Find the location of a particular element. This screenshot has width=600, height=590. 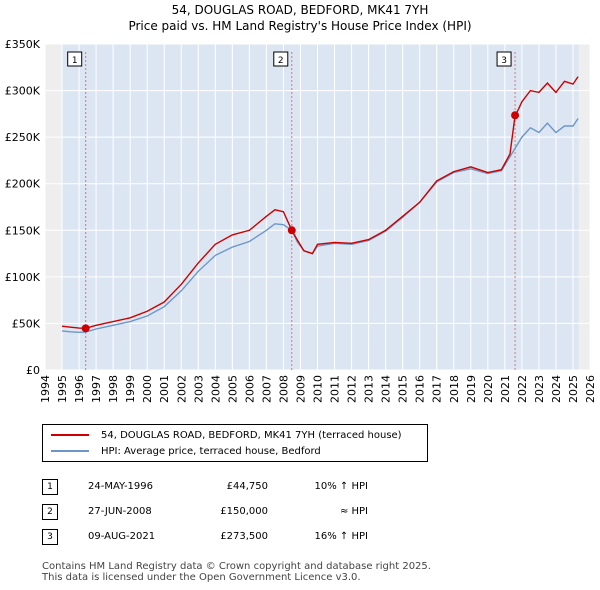

x-tick-label: 2001 is located at coordinates (164, 389).